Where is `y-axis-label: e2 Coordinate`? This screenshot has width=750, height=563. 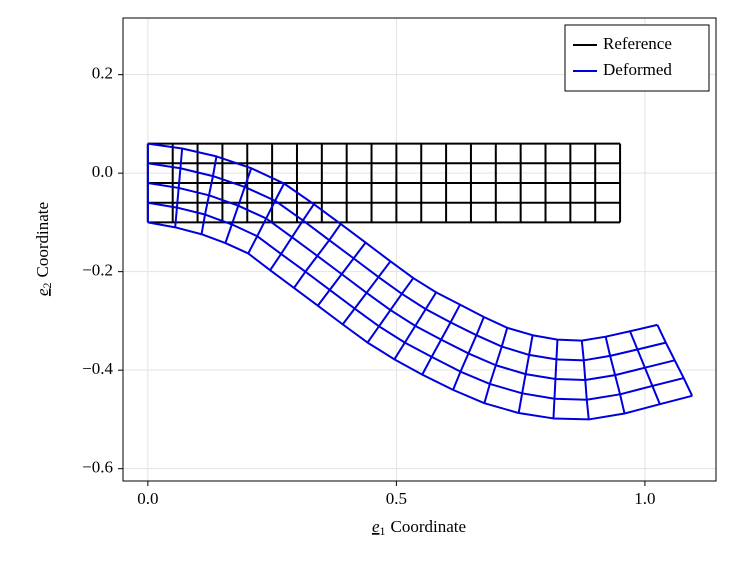 y-axis-label: e2 Coordinate is located at coordinates (43, 249).